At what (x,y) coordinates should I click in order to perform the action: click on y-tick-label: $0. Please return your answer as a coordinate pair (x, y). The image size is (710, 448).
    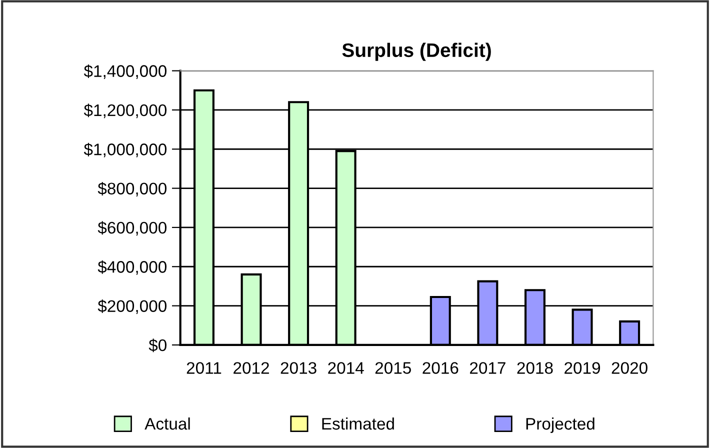
    Looking at the image, I should click on (157, 345).